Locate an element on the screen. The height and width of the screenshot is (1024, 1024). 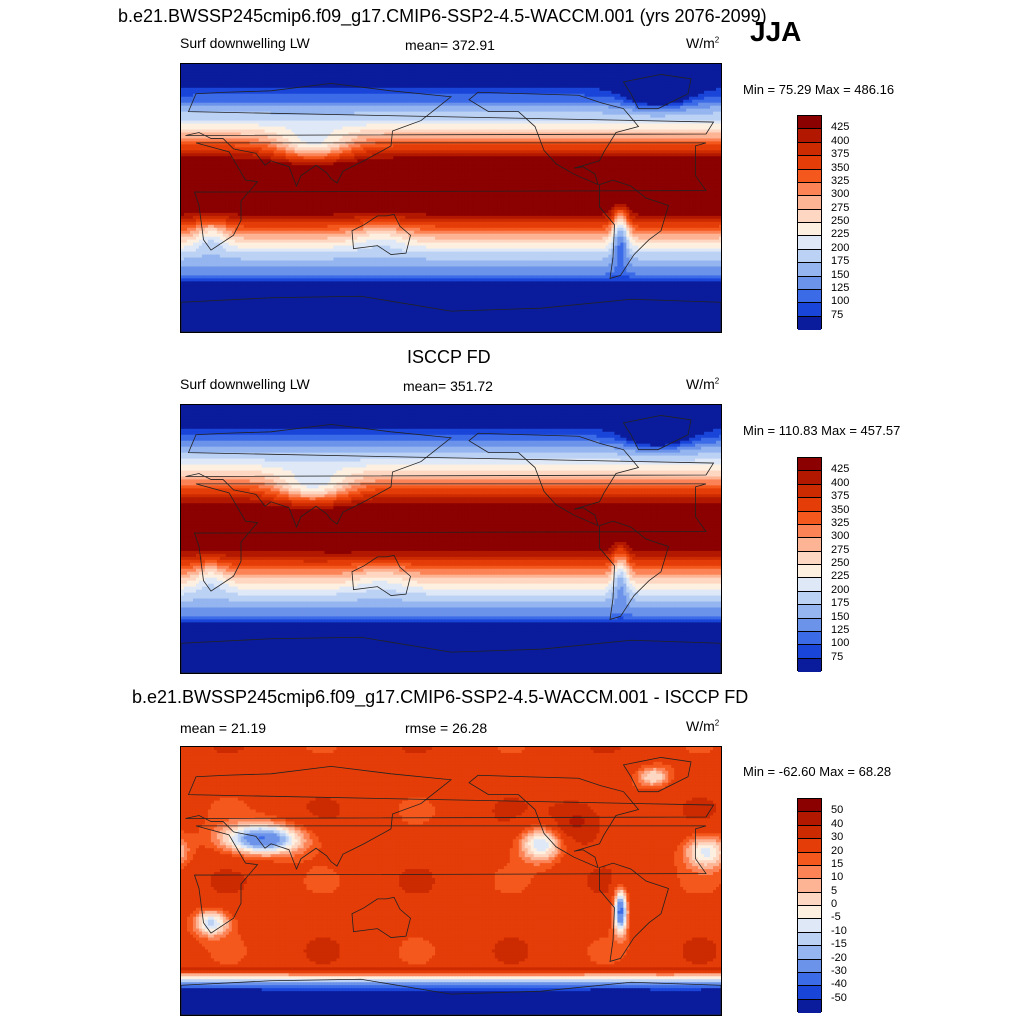
panel1-units: W/m2 is located at coordinates (702, 43).